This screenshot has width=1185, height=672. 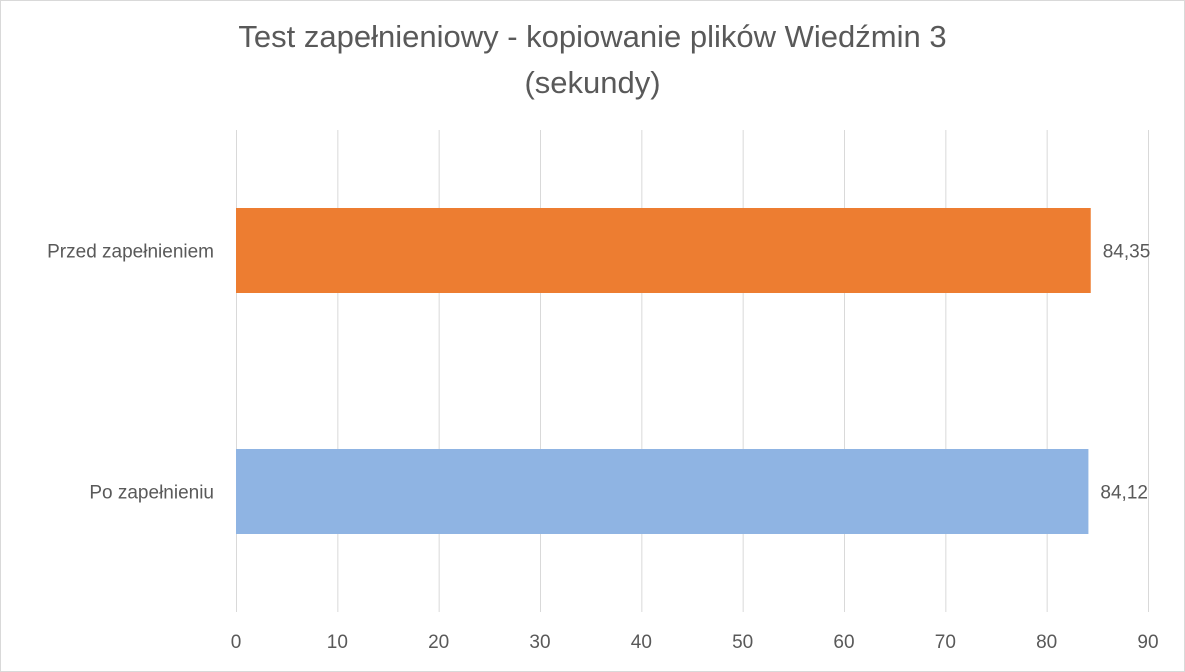 What do you see at coordinates (236, 642) in the screenshot?
I see `x-tick-label: 0` at bounding box center [236, 642].